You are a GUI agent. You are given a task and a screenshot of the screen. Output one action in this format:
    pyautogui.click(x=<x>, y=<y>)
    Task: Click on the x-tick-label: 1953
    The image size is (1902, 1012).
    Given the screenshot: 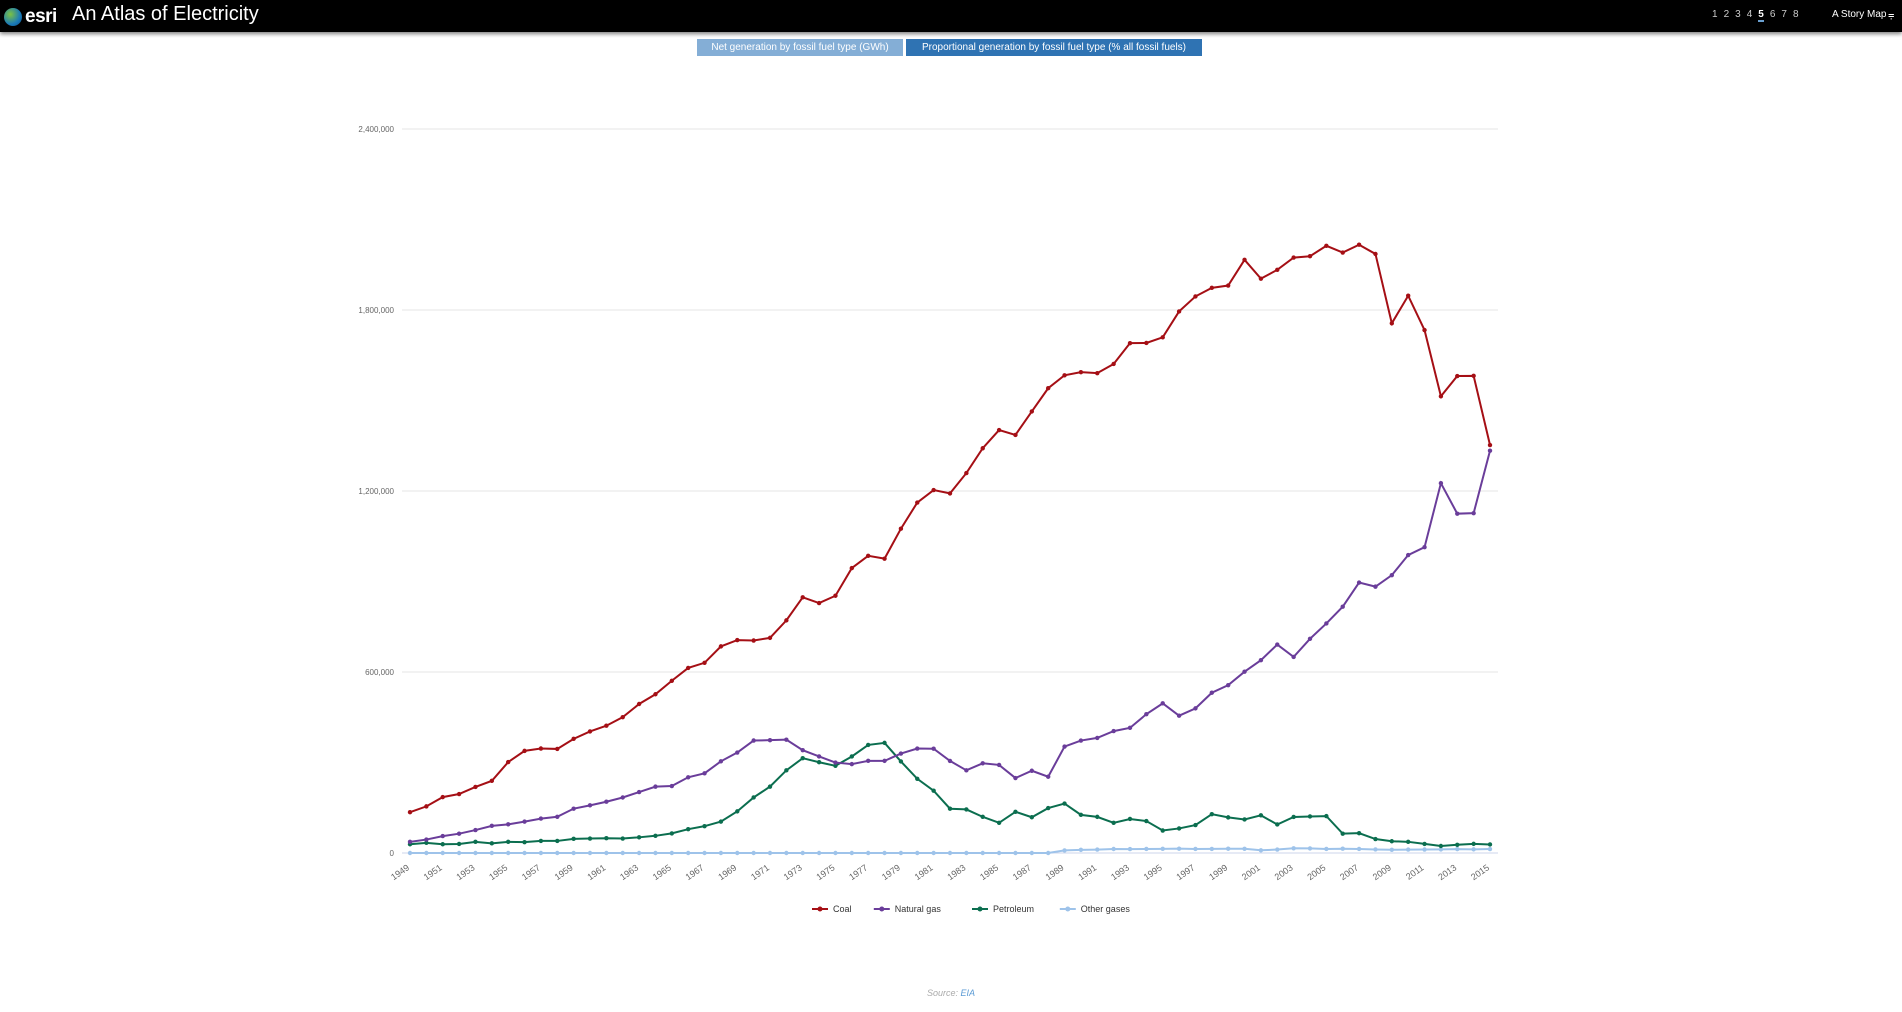 What is the action you would take?
    pyautogui.click(x=465, y=872)
    